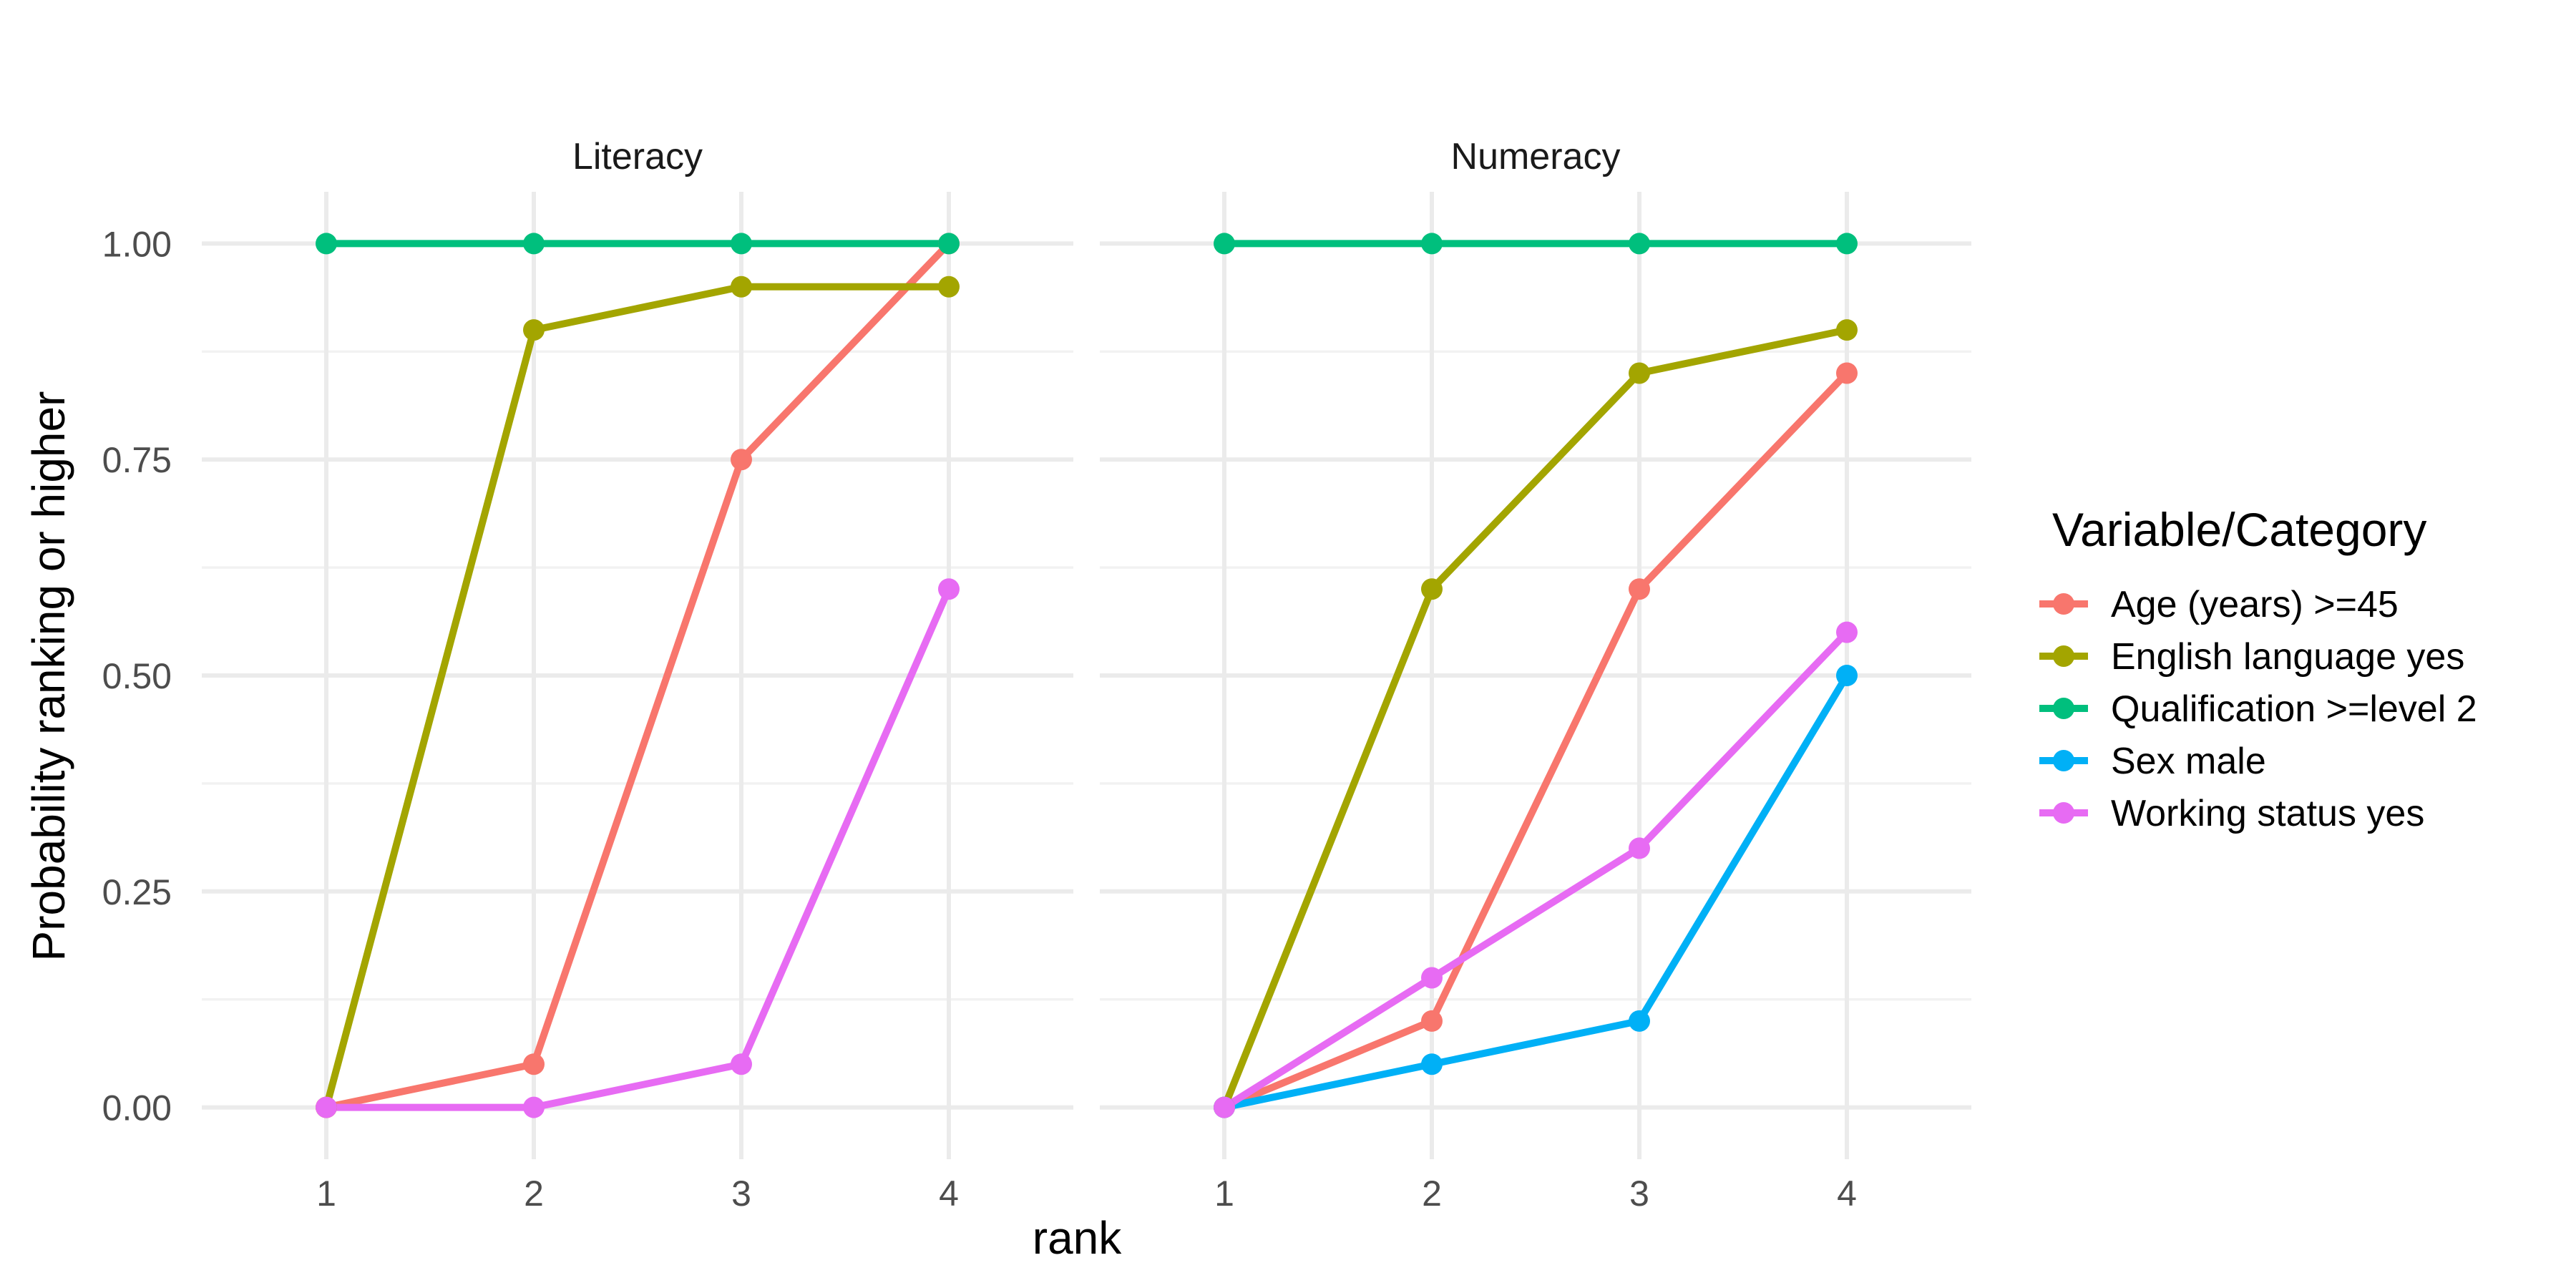 This screenshot has height=1288, width=2576. Describe the element at coordinates (2063, 813) in the screenshot. I see `legend-key-point-working-status-yes` at that location.